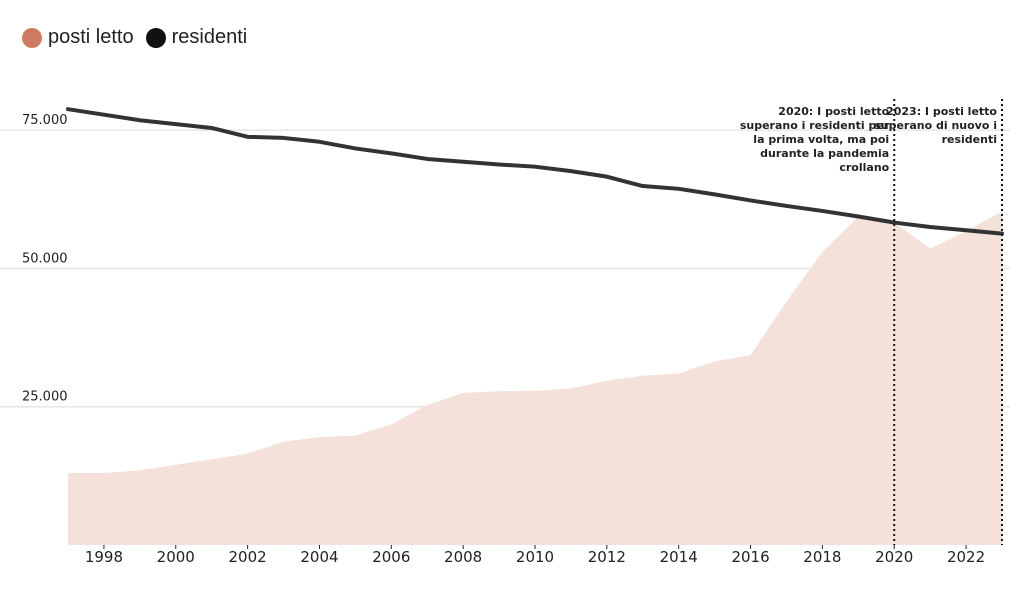 This screenshot has width=1024, height=596. I want to click on y-axis: 25.000 50.000 75.000, so click(45, 259).